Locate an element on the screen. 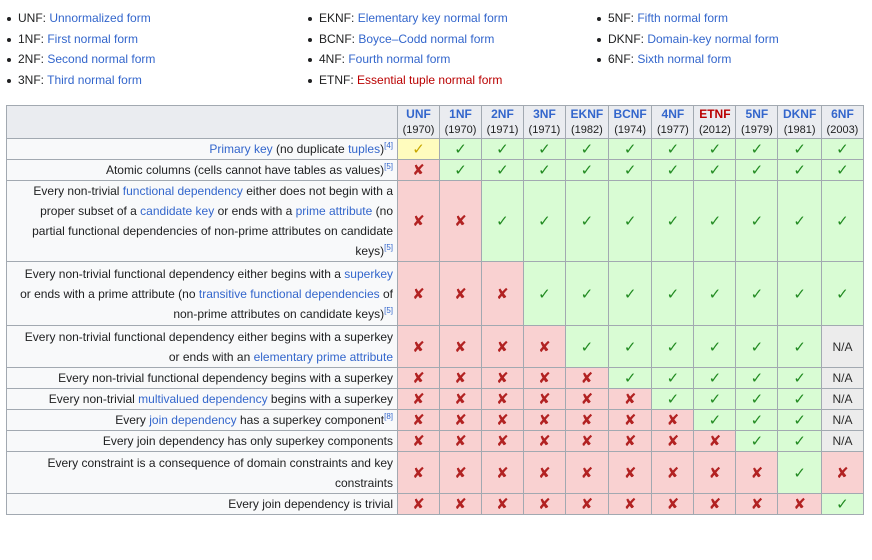 Image resolution: width=872 pixels, height=560 pixels. normal-form-link: Boyce–Codd normal form is located at coordinates (426, 38).